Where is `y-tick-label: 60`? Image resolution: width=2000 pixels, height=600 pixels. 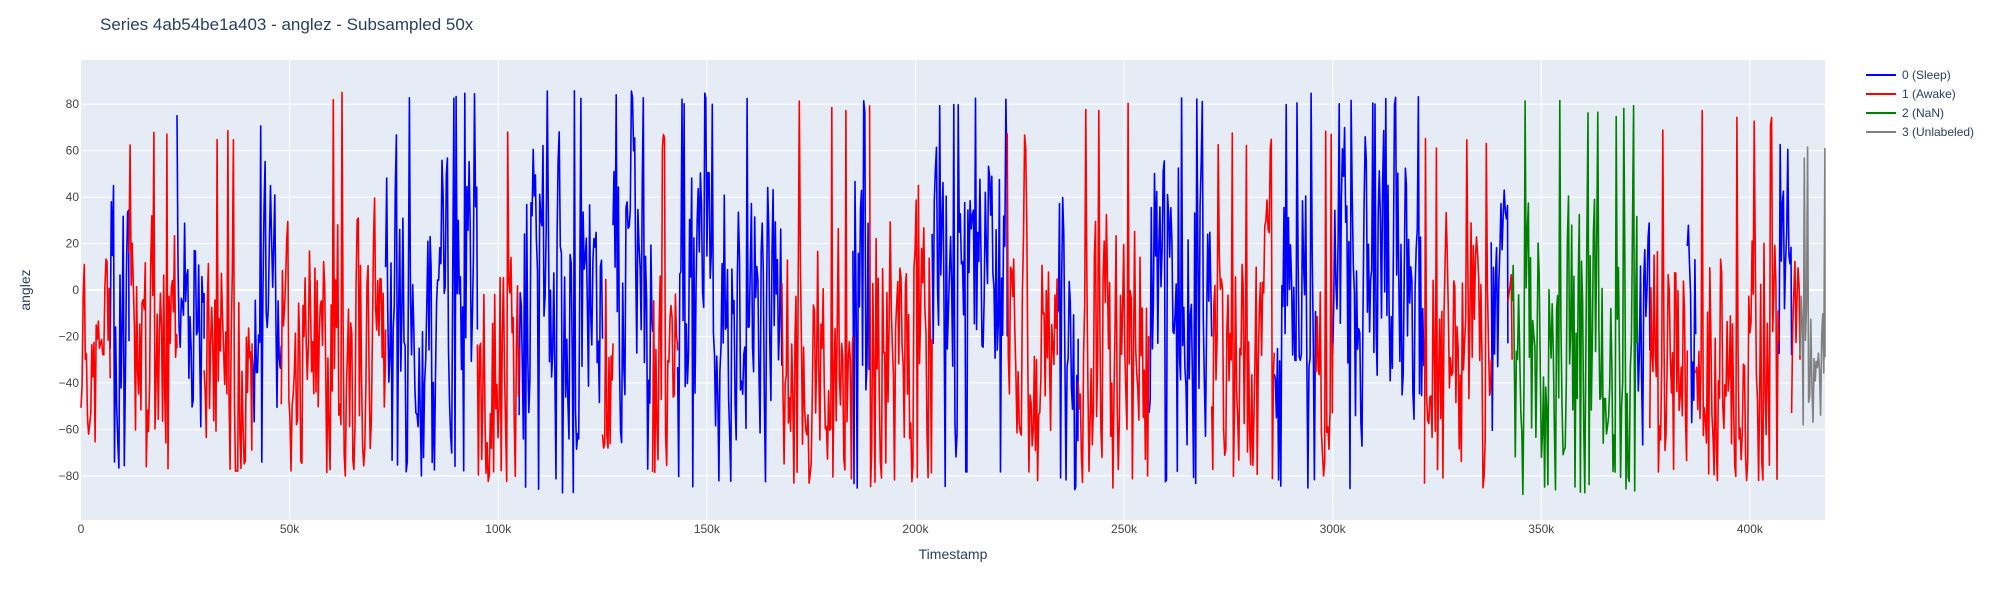
y-tick-label: 60 is located at coordinates (73, 151).